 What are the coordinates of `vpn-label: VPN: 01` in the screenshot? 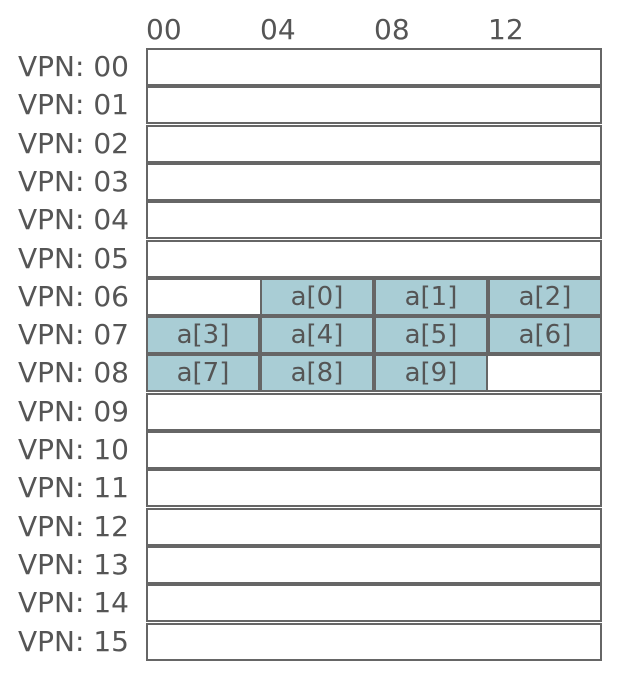 It's located at (73, 104).